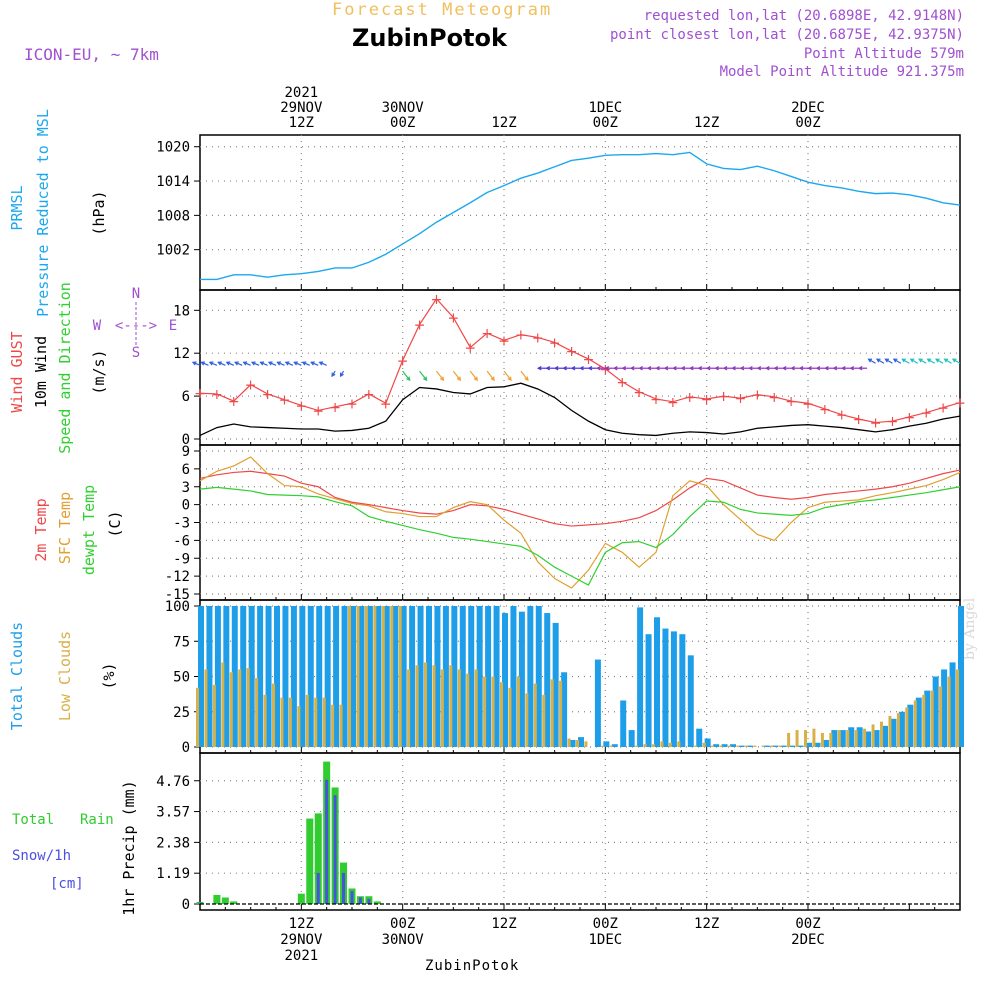 Image resolution: width=1000 pixels, height=1000 pixels. I want to click on footer-station-name: ZubinPotok, so click(472, 966).